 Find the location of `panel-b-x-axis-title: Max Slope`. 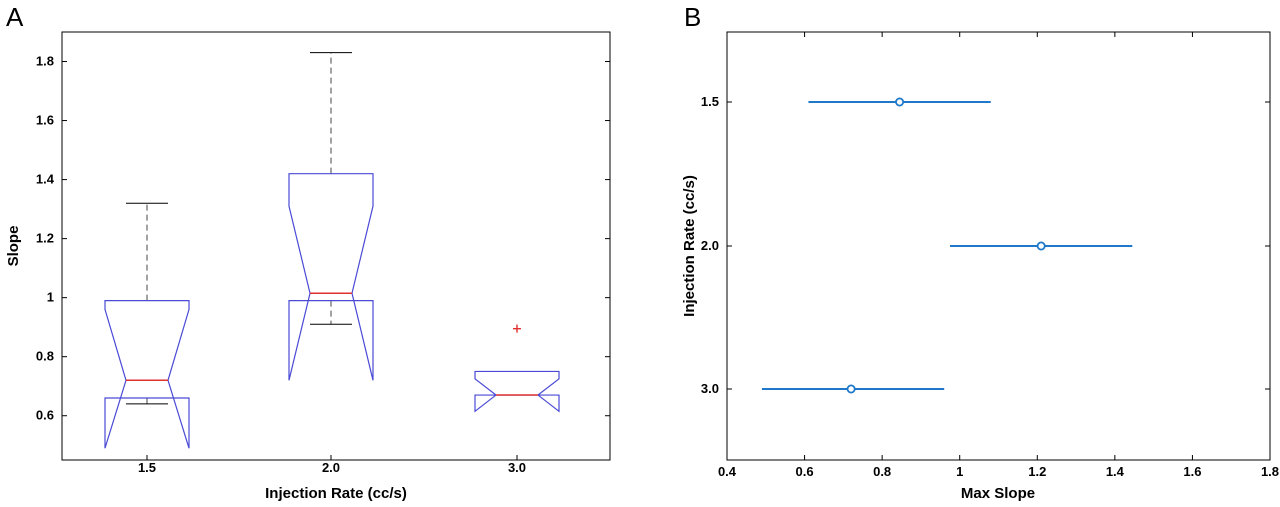

panel-b-x-axis-title: Max Slope is located at coordinates (998, 493).